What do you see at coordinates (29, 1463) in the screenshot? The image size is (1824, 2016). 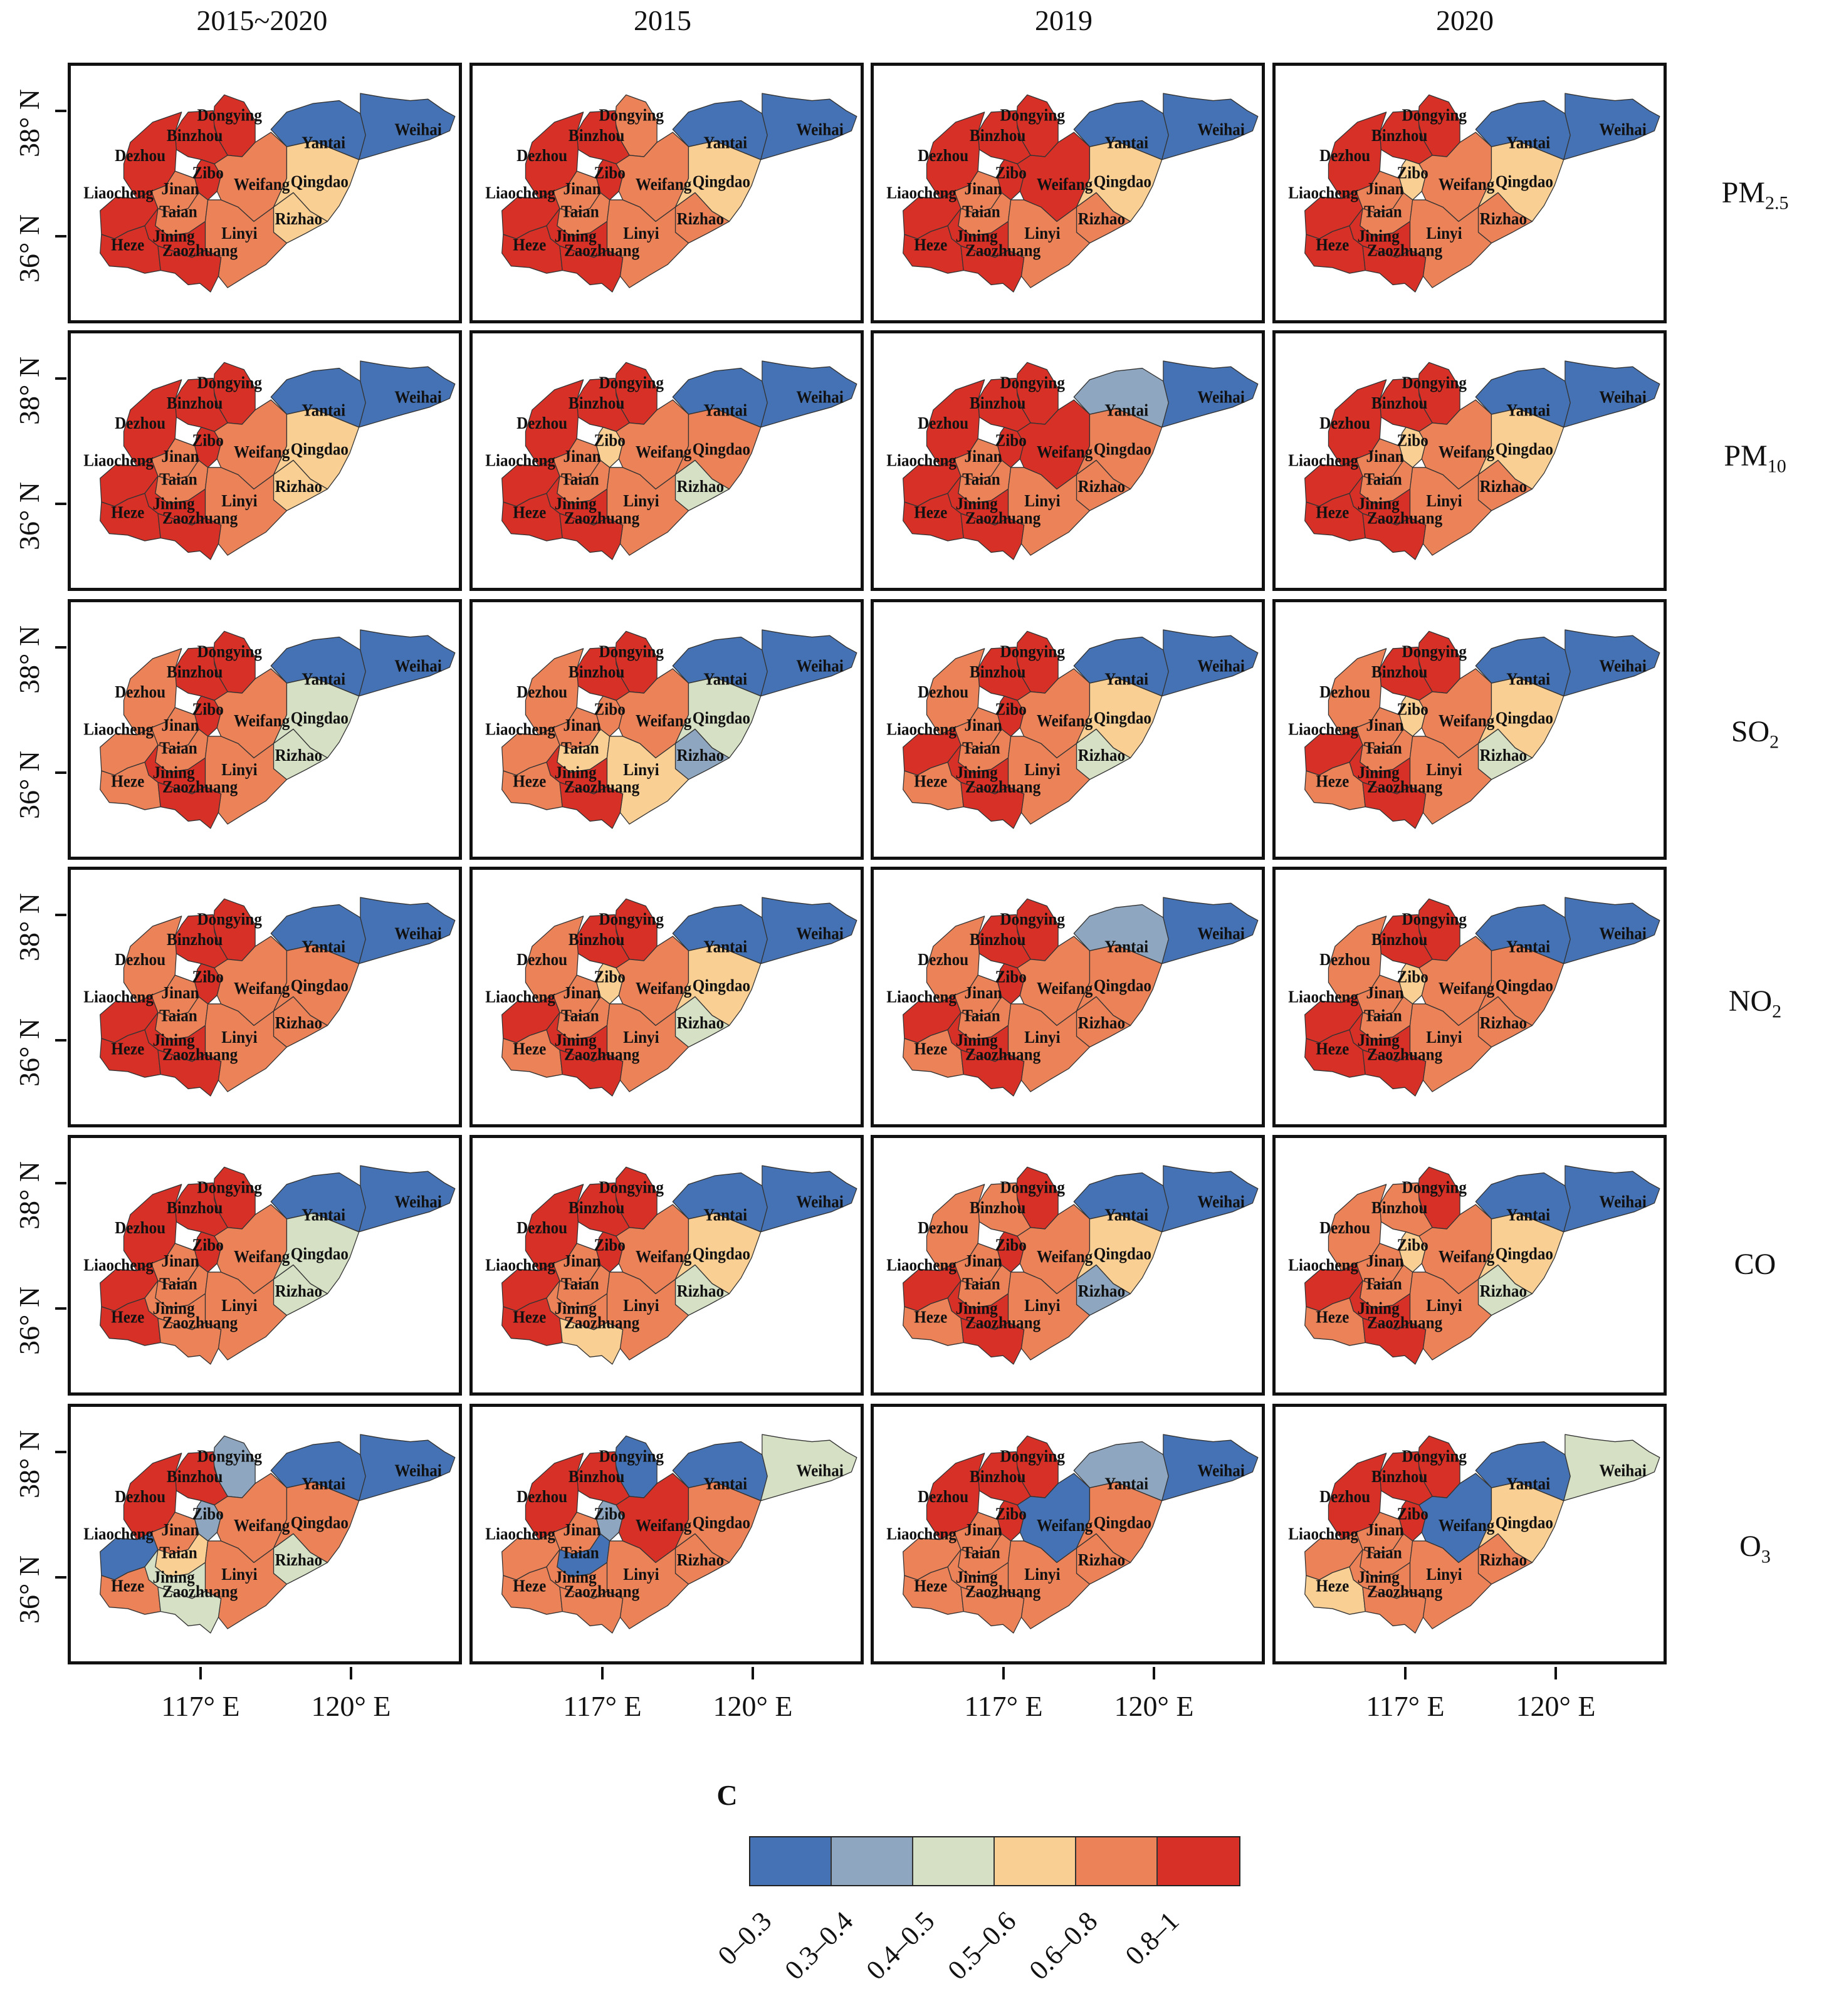 I see `latitude-tick-label: 38° N` at bounding box center [29, 1463].